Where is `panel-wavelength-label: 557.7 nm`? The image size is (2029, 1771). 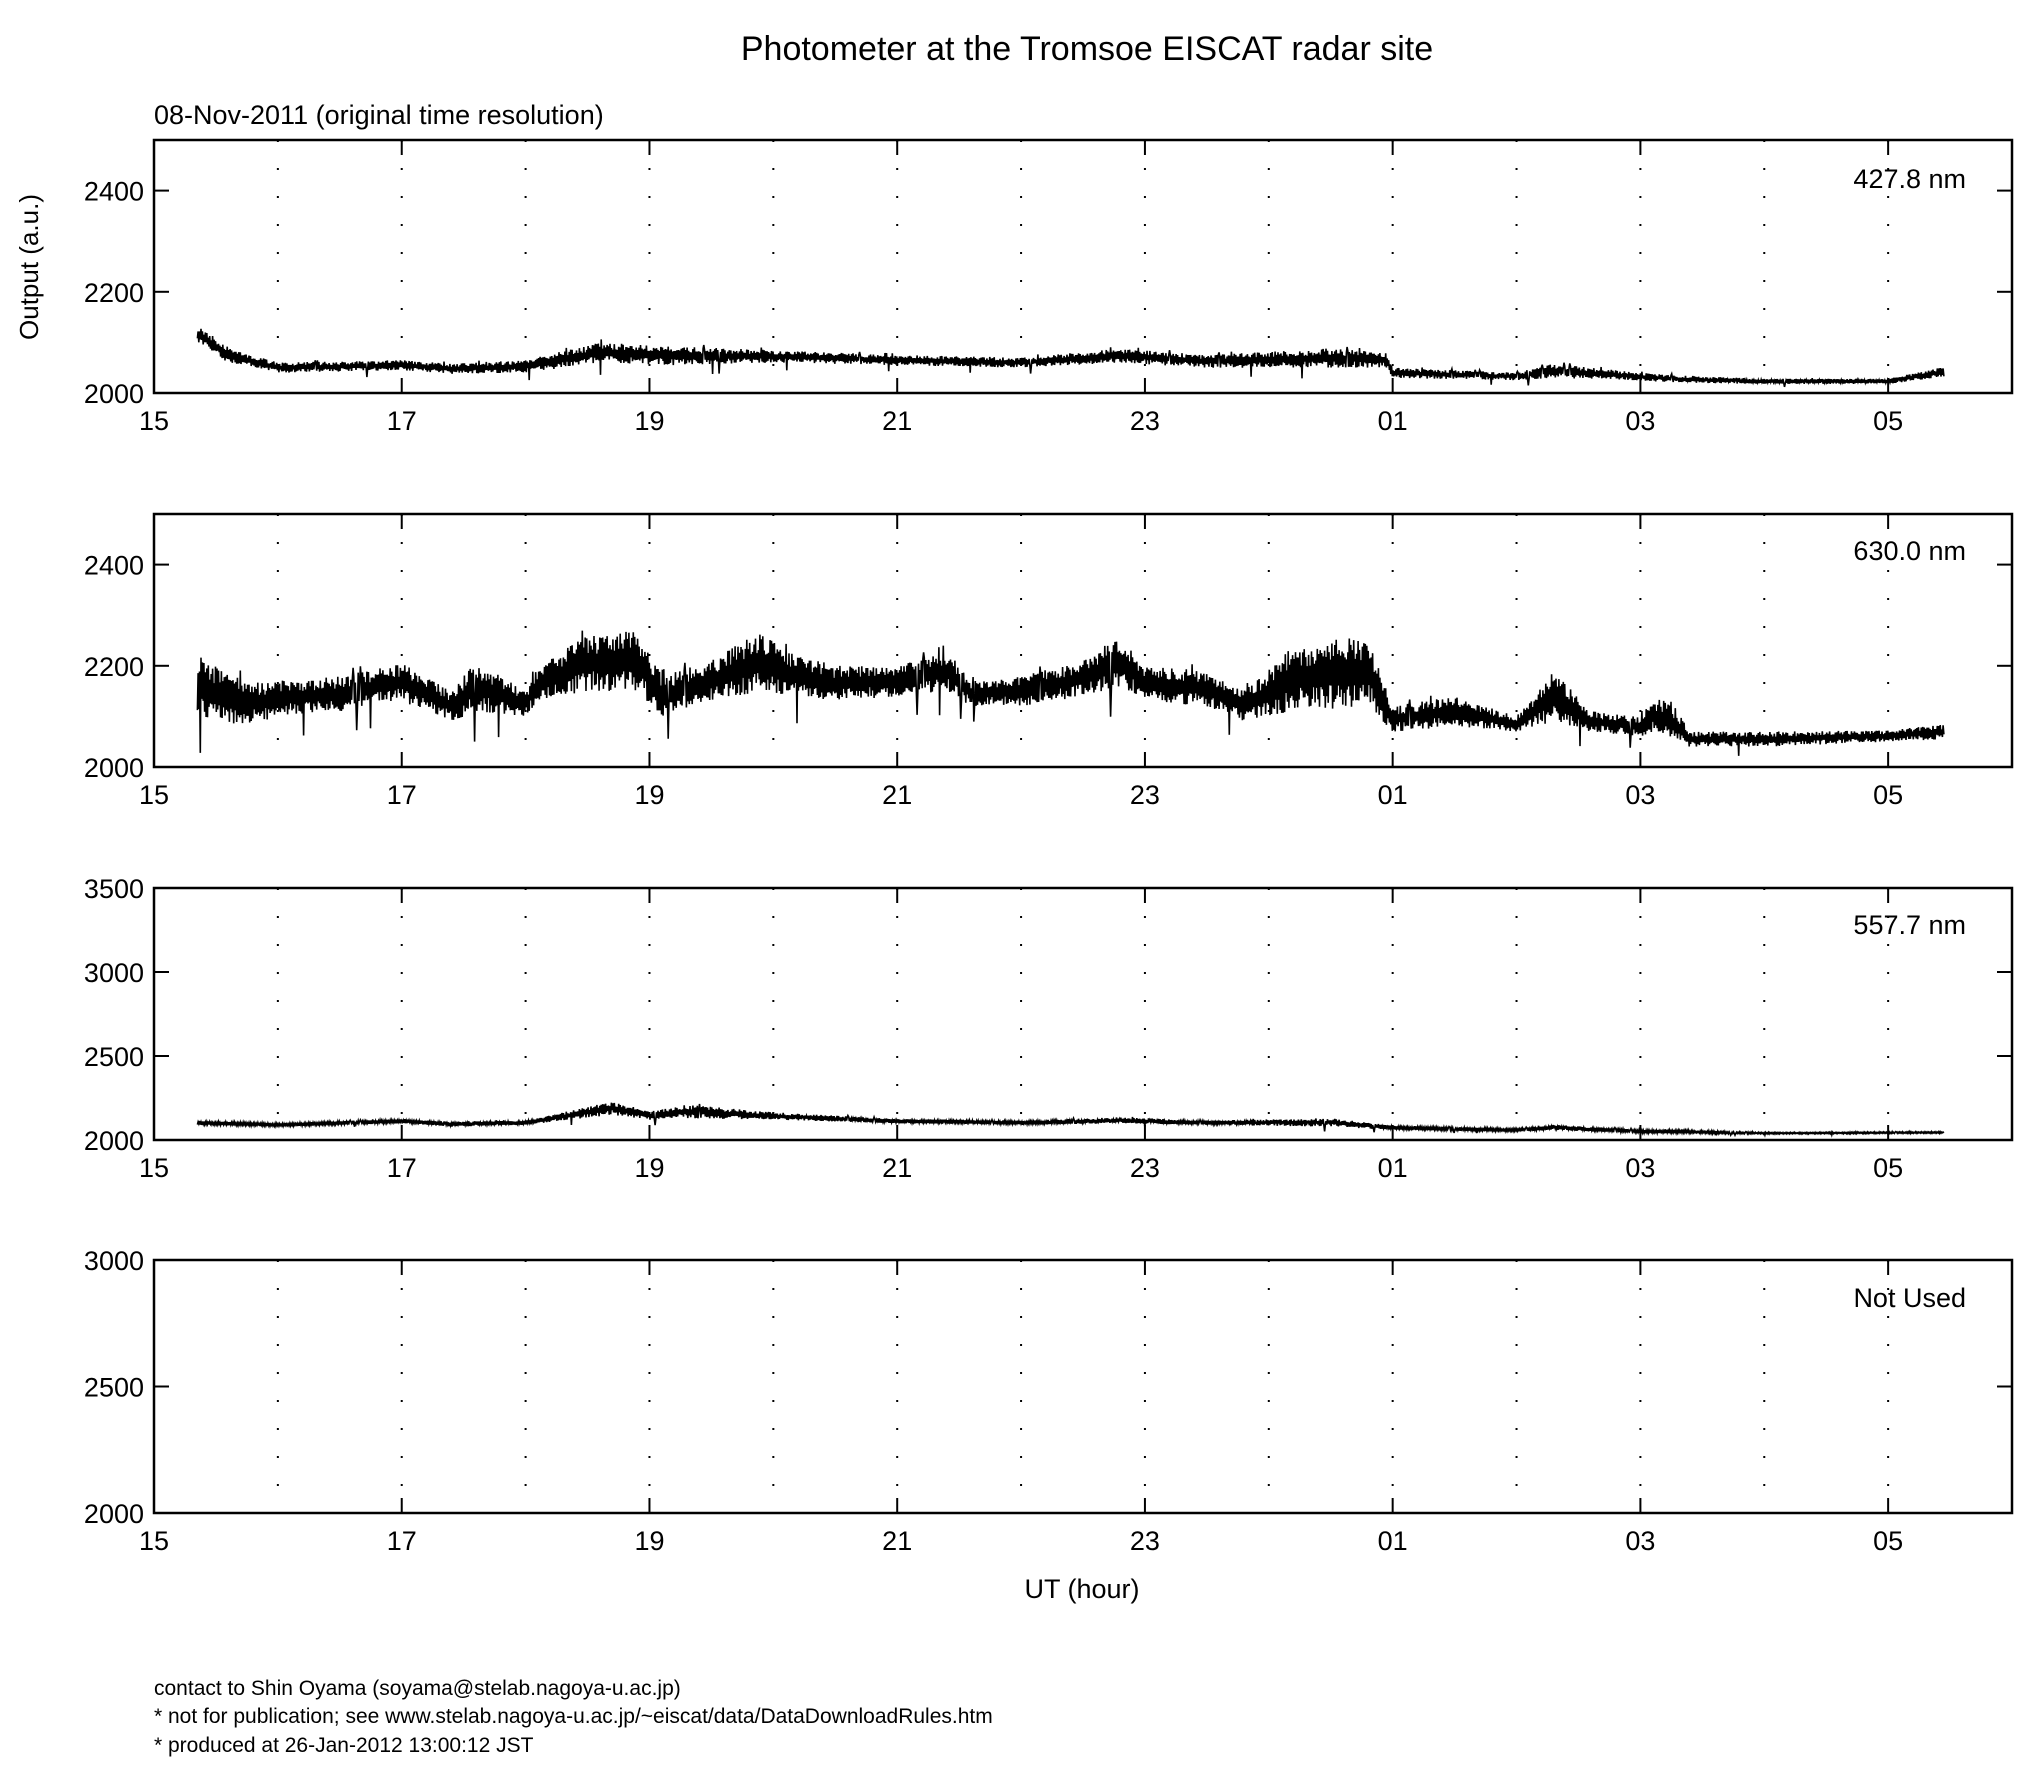 panel-wavelength-label: 557.7 nm is located at coordinates (1909, 925).